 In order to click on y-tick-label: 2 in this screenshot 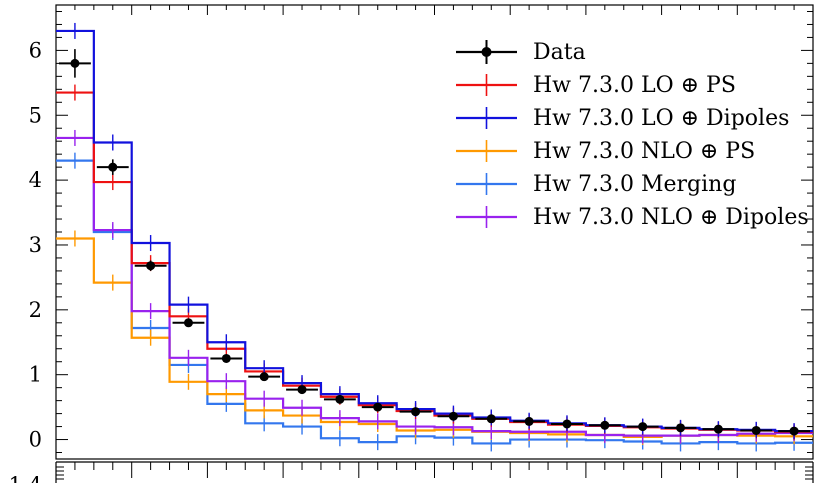, I will do `click(35, 310)`.